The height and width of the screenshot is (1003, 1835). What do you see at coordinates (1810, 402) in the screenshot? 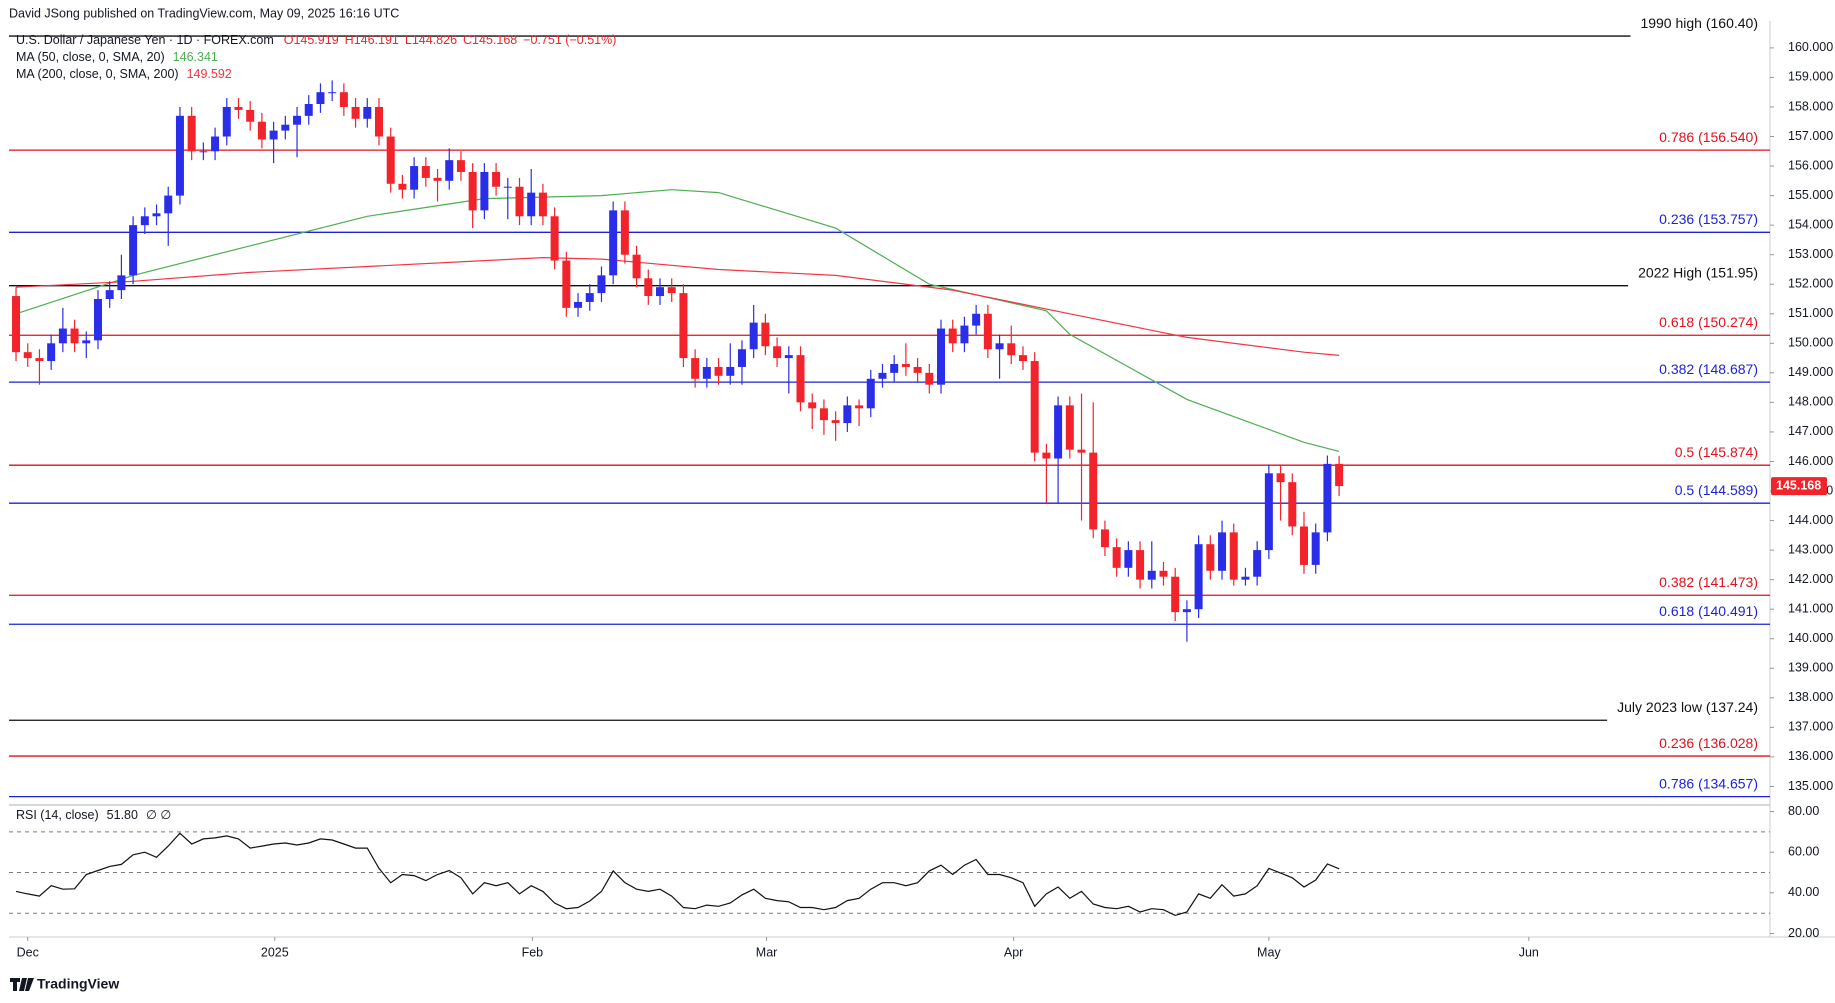
I see `y-tick-label: 148.000` at bounding box center [1810, 402].